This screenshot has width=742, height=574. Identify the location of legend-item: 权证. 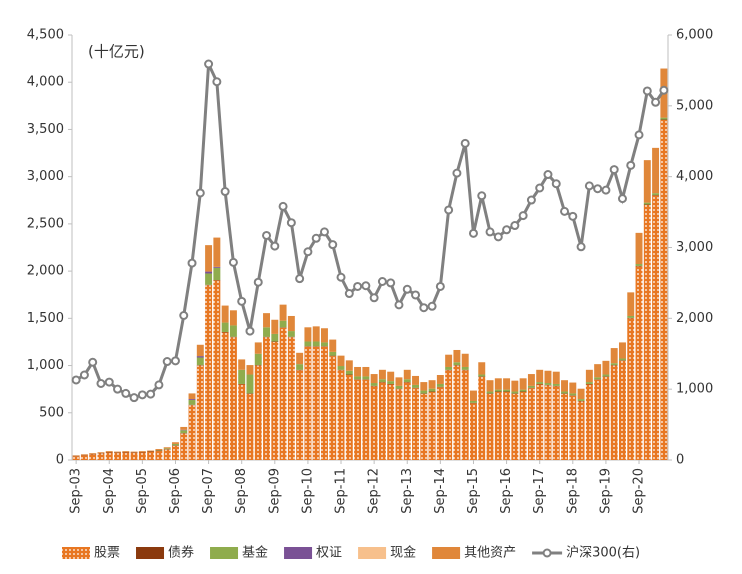
(313, 553).